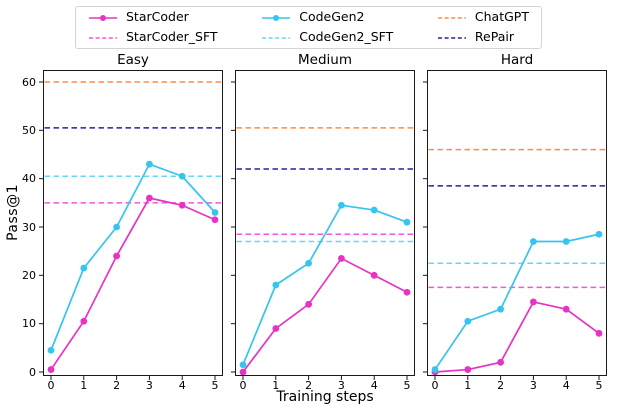 This screenshot has height=410, width=625. Describe the element at coordinates (153, 28) in the screenshot. I see `legend-column: StarCoder StarCoder_SFT` at that location.